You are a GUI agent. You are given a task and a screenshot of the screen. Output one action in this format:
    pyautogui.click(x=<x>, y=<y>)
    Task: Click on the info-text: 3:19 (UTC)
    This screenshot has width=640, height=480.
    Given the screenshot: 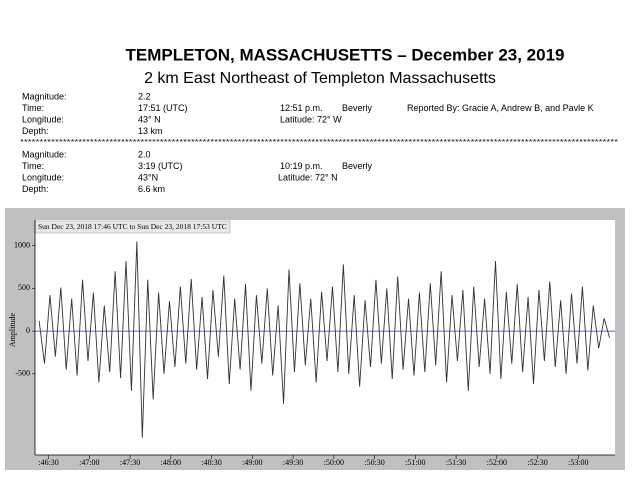 What is the action you would take?
    pyautogui.click(x=160, y=166)
    